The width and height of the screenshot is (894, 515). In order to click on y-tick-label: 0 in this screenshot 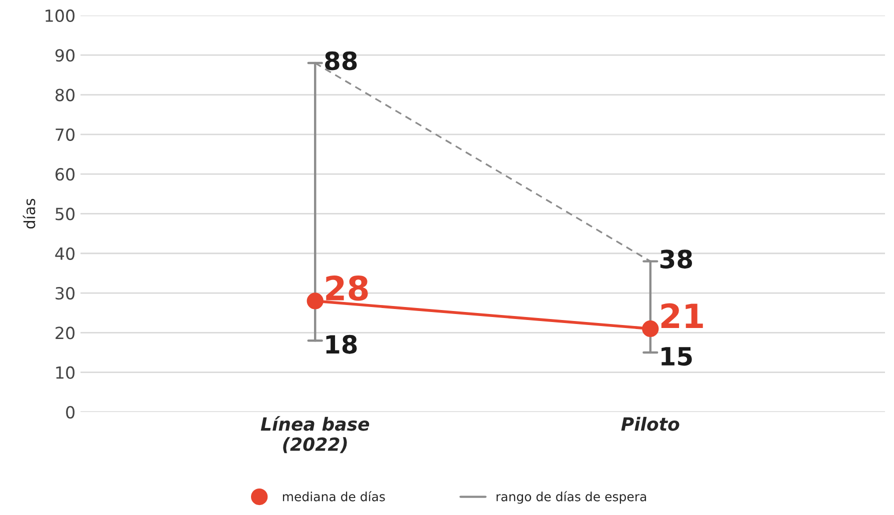, I will do `click(70, 412)`.